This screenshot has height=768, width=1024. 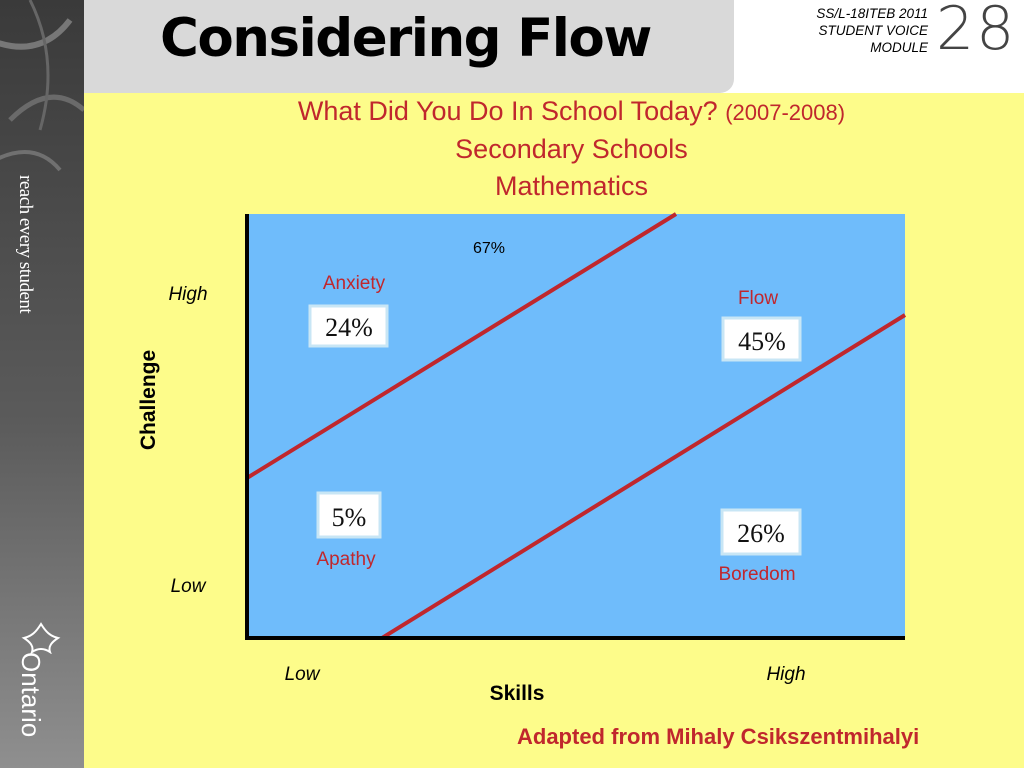 I want to click on region-value-boredom: 26%, so click(x=761, y=533).